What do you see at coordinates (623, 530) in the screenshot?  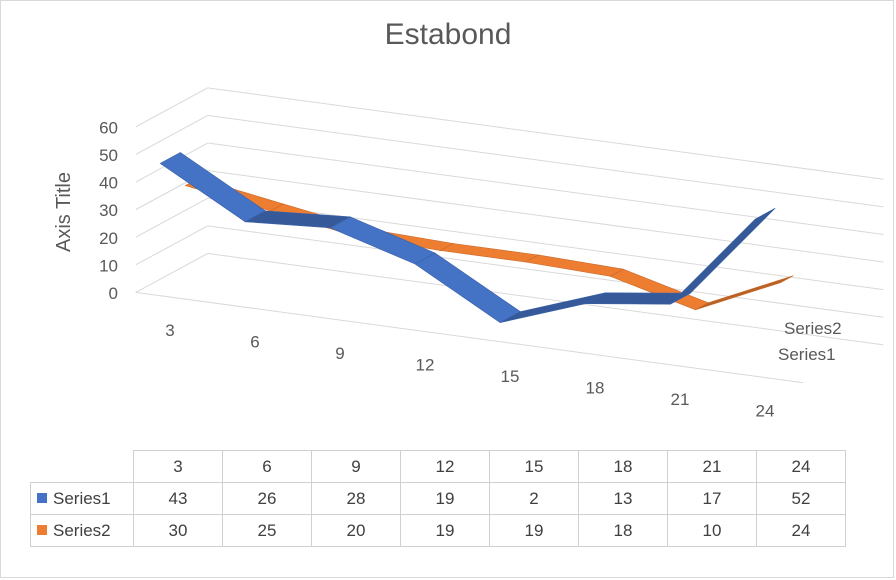 I see `table-cell: 18` at bounding box center [623, 530].